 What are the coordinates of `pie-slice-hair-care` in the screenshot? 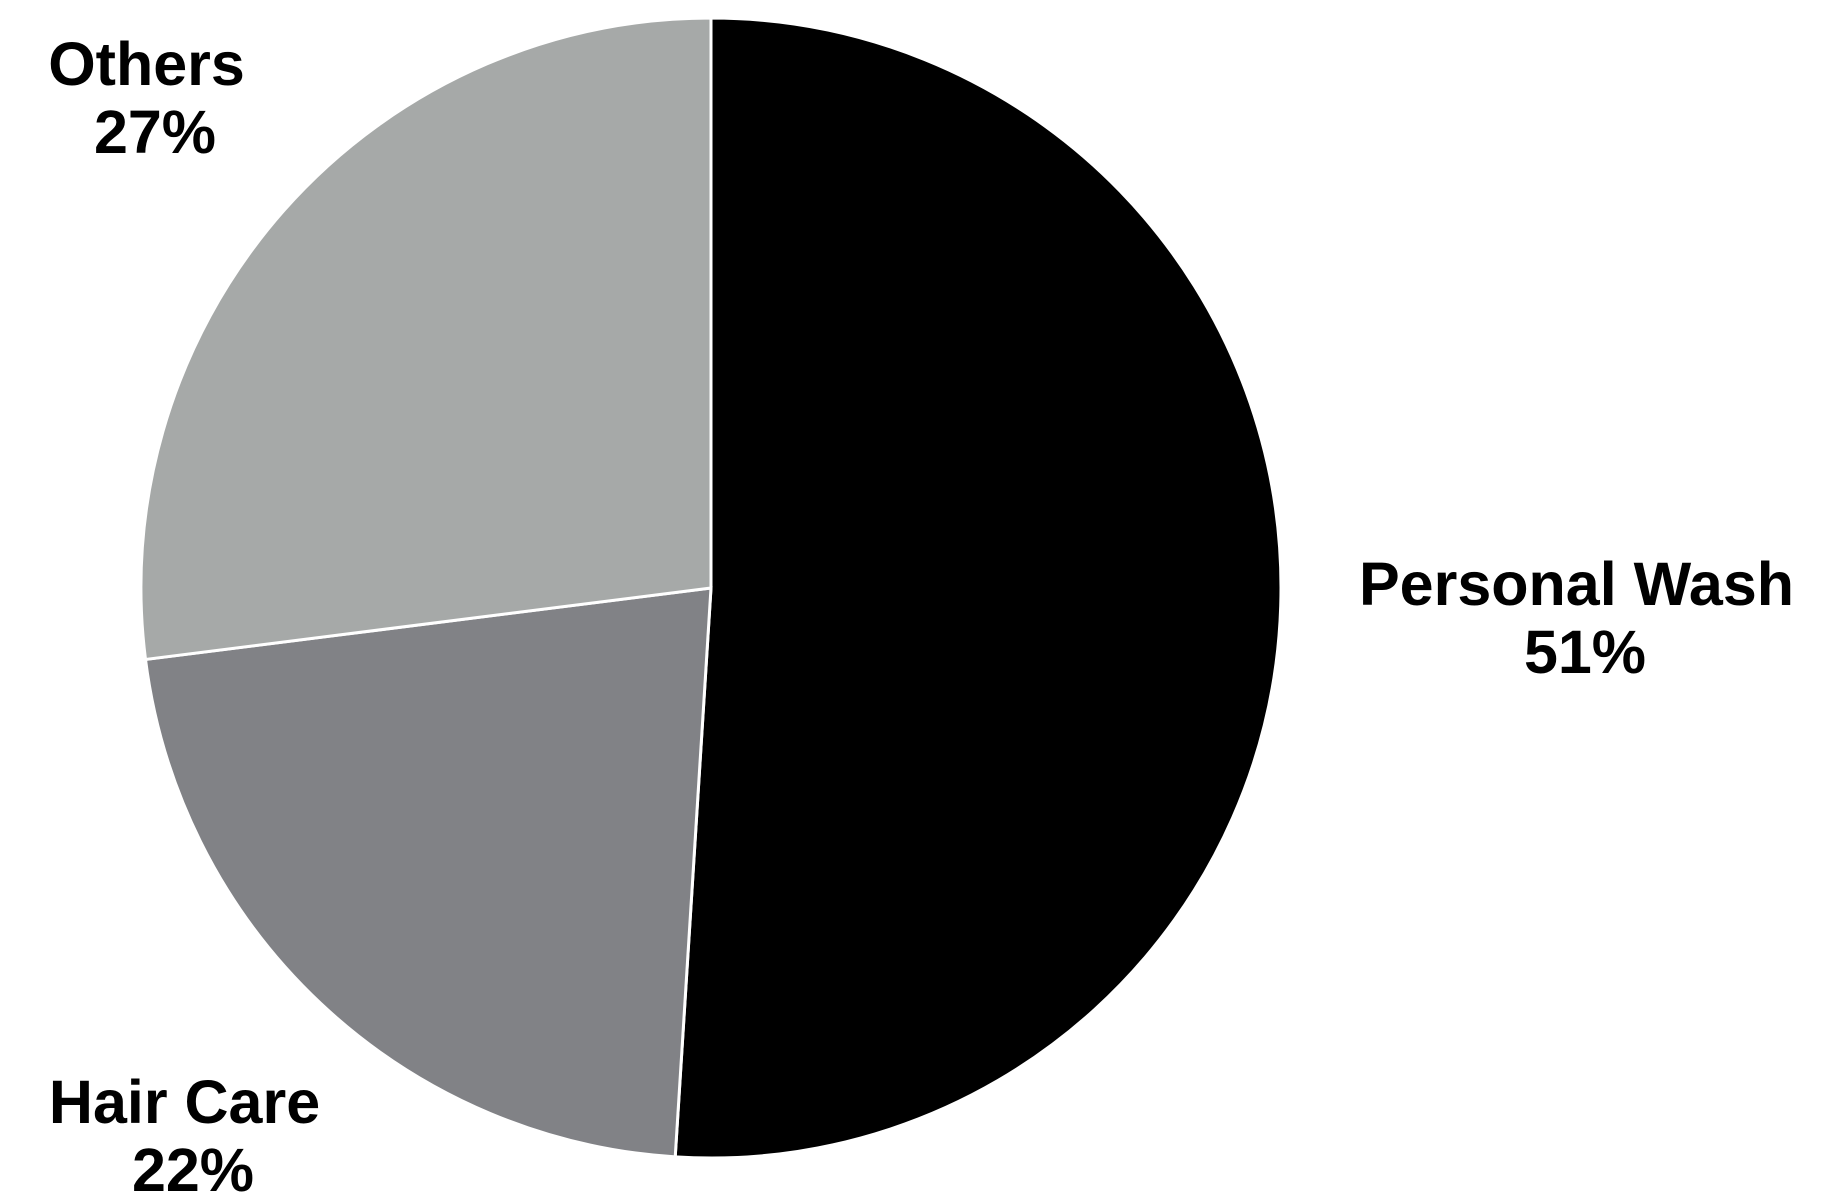 It's located at (428, 872).